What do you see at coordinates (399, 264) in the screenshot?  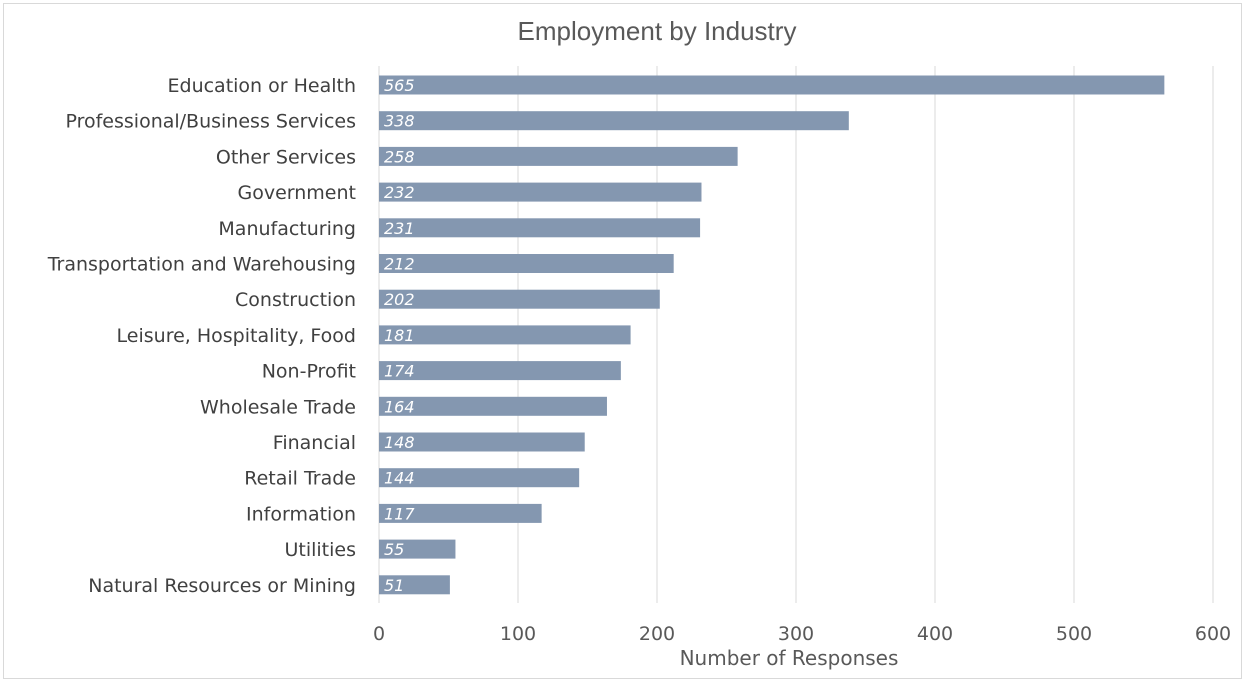 I see `data-label: 212` at bounding box center [399, 264].